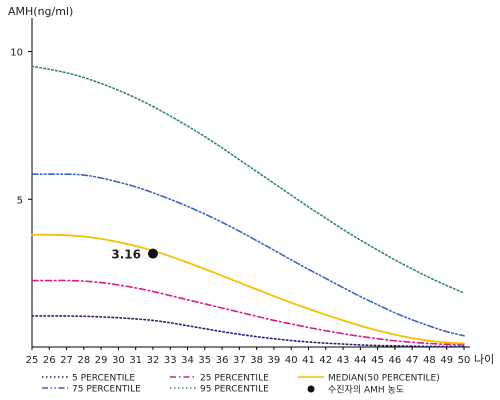 Image resolution: width=500 pixels, height=400 pixels. Describe the element at coordinates (412, 360) in the screenshot. I see `x-tick-label: 47` at that location.